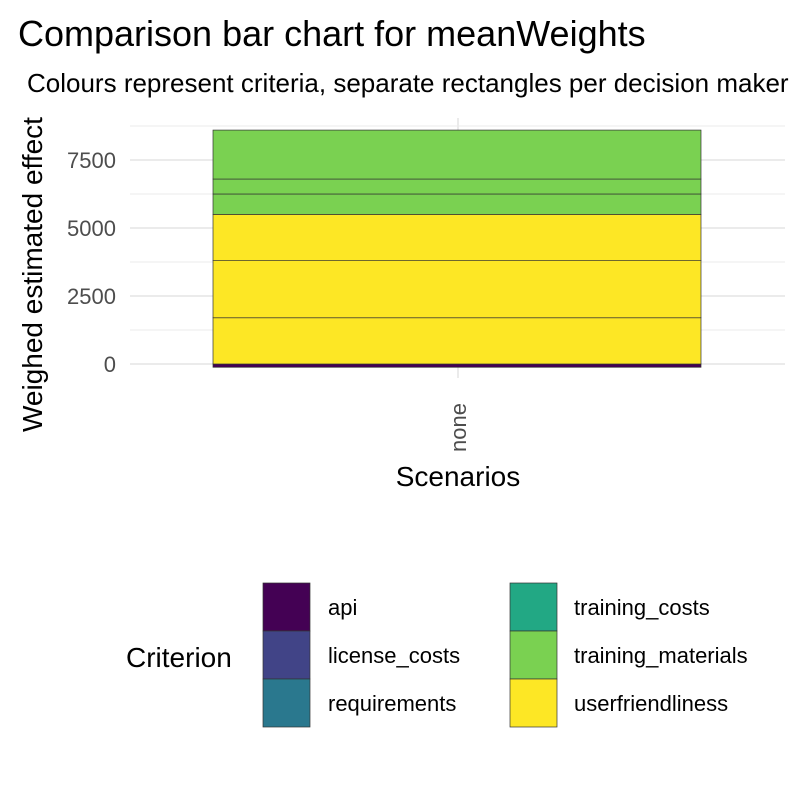  What do you see at coordinates (458, 476) in the screenshot?
I see `x-axis-title: Scenarios` at bounding box center [458, 476].